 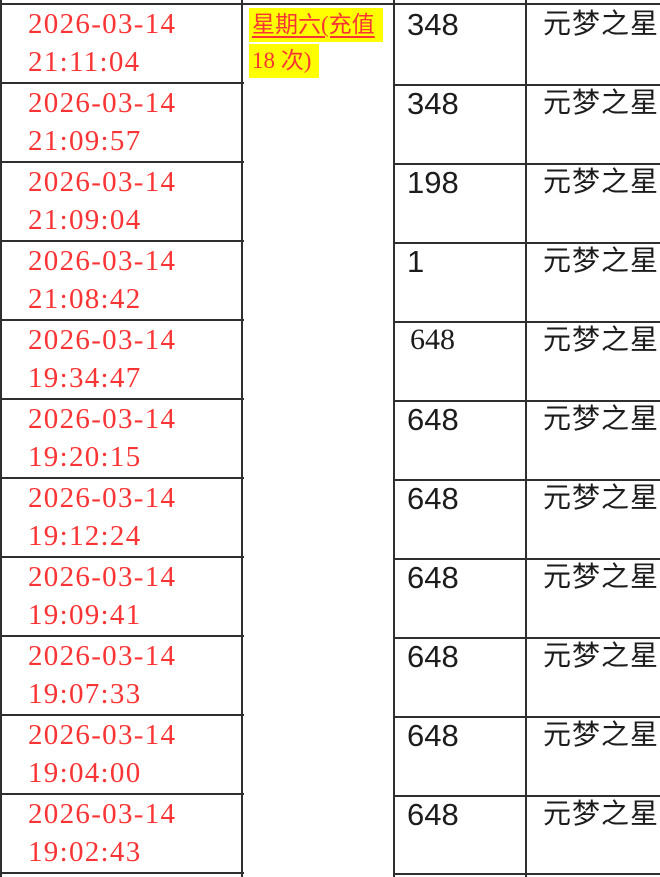 I want to click on amount-text: 1, so click(x=416, y=261).